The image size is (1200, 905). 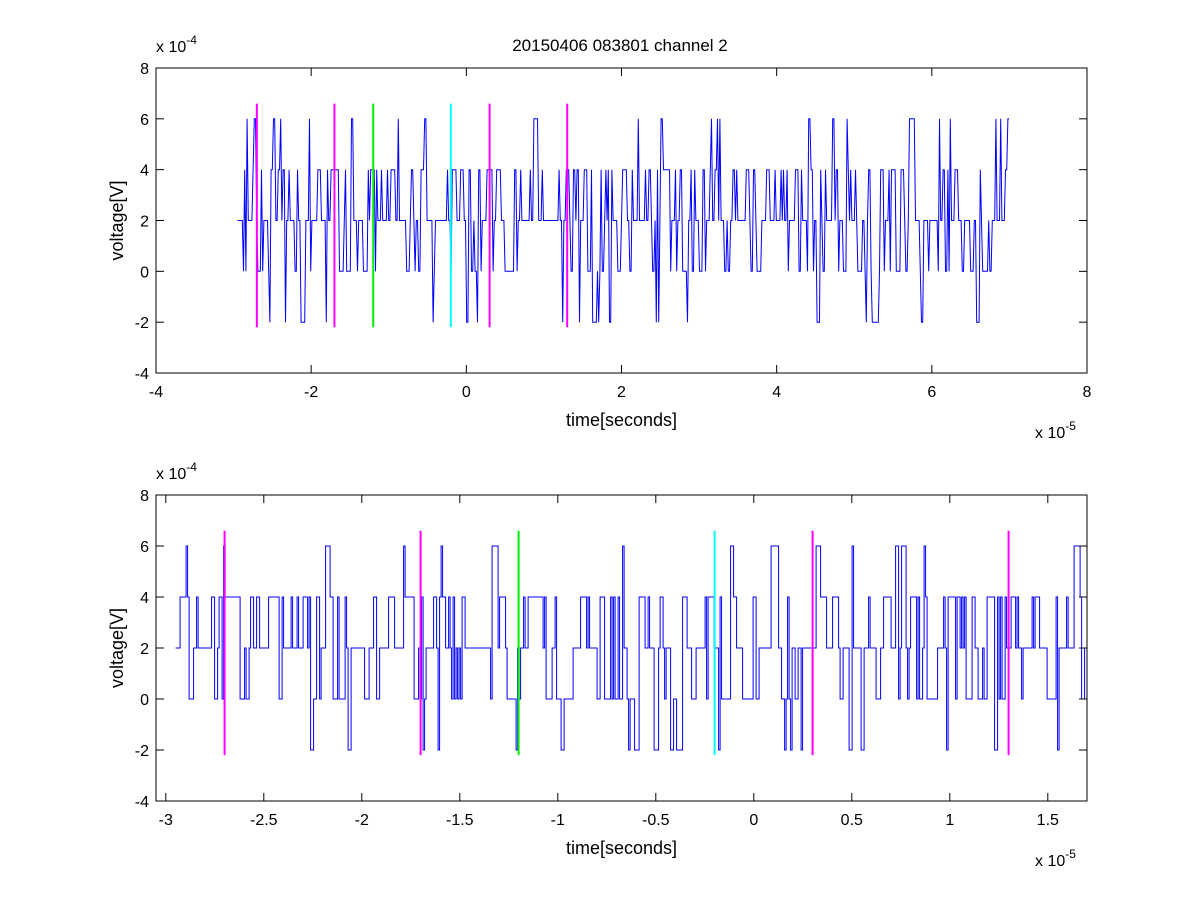 I want to click on x-tick-label: 1.5, so click(x=1048, y=820).